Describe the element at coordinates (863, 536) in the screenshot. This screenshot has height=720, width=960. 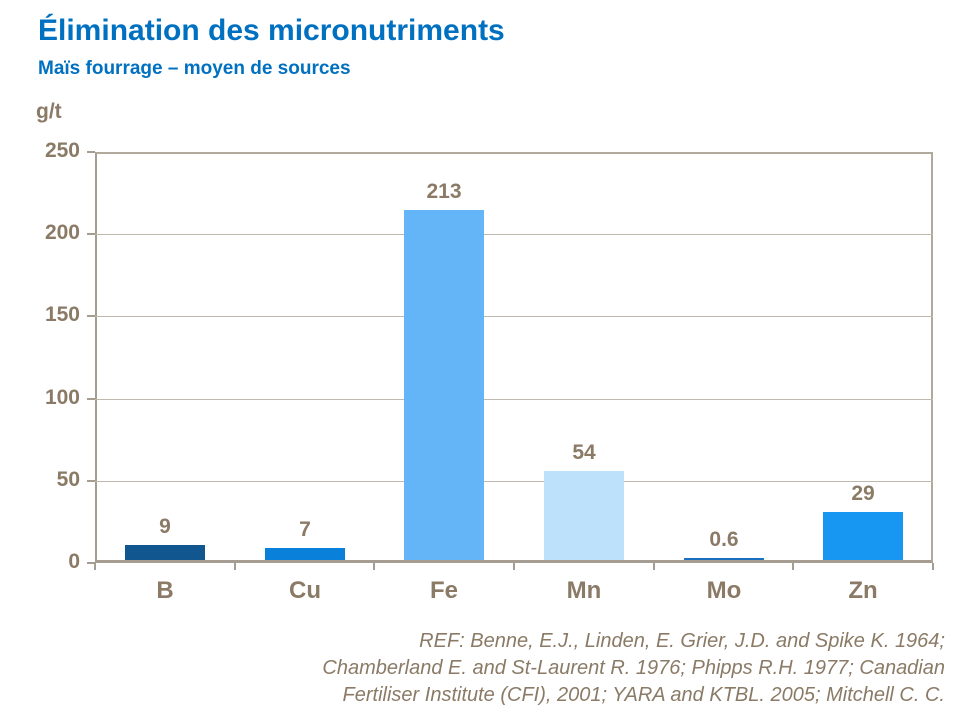
I see `bar-zn` at that location.